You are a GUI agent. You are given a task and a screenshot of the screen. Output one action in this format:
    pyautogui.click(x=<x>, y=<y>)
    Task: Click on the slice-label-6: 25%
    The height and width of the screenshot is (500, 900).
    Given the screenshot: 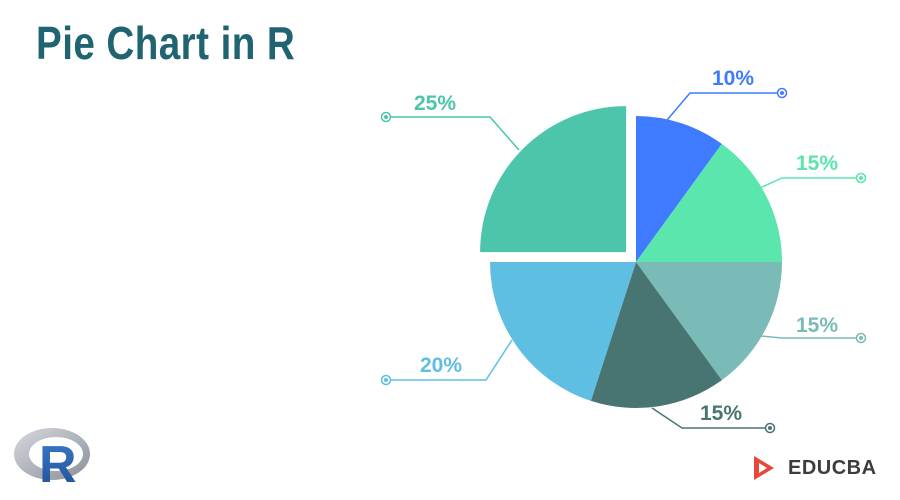 What is the action you would take?
    pyautogui.click(x=435, y=103)
    